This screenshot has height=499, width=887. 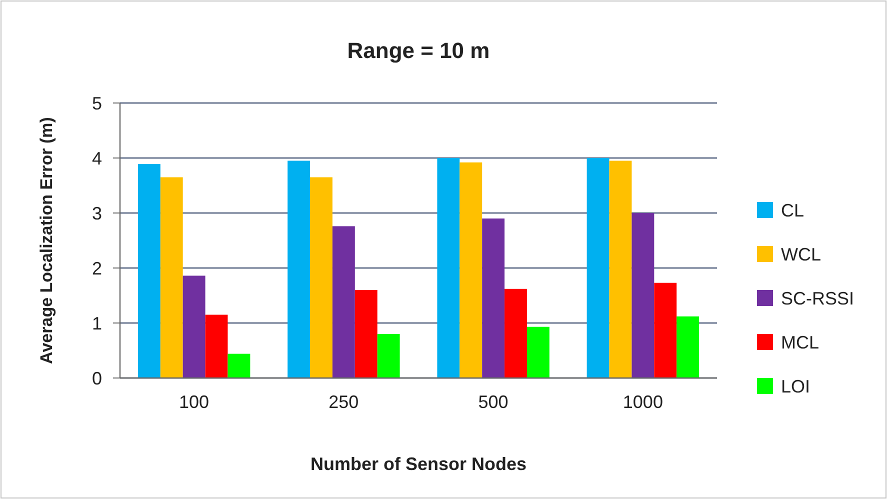 I want to click on legend-label: MCL, so click(x=800, y=342).